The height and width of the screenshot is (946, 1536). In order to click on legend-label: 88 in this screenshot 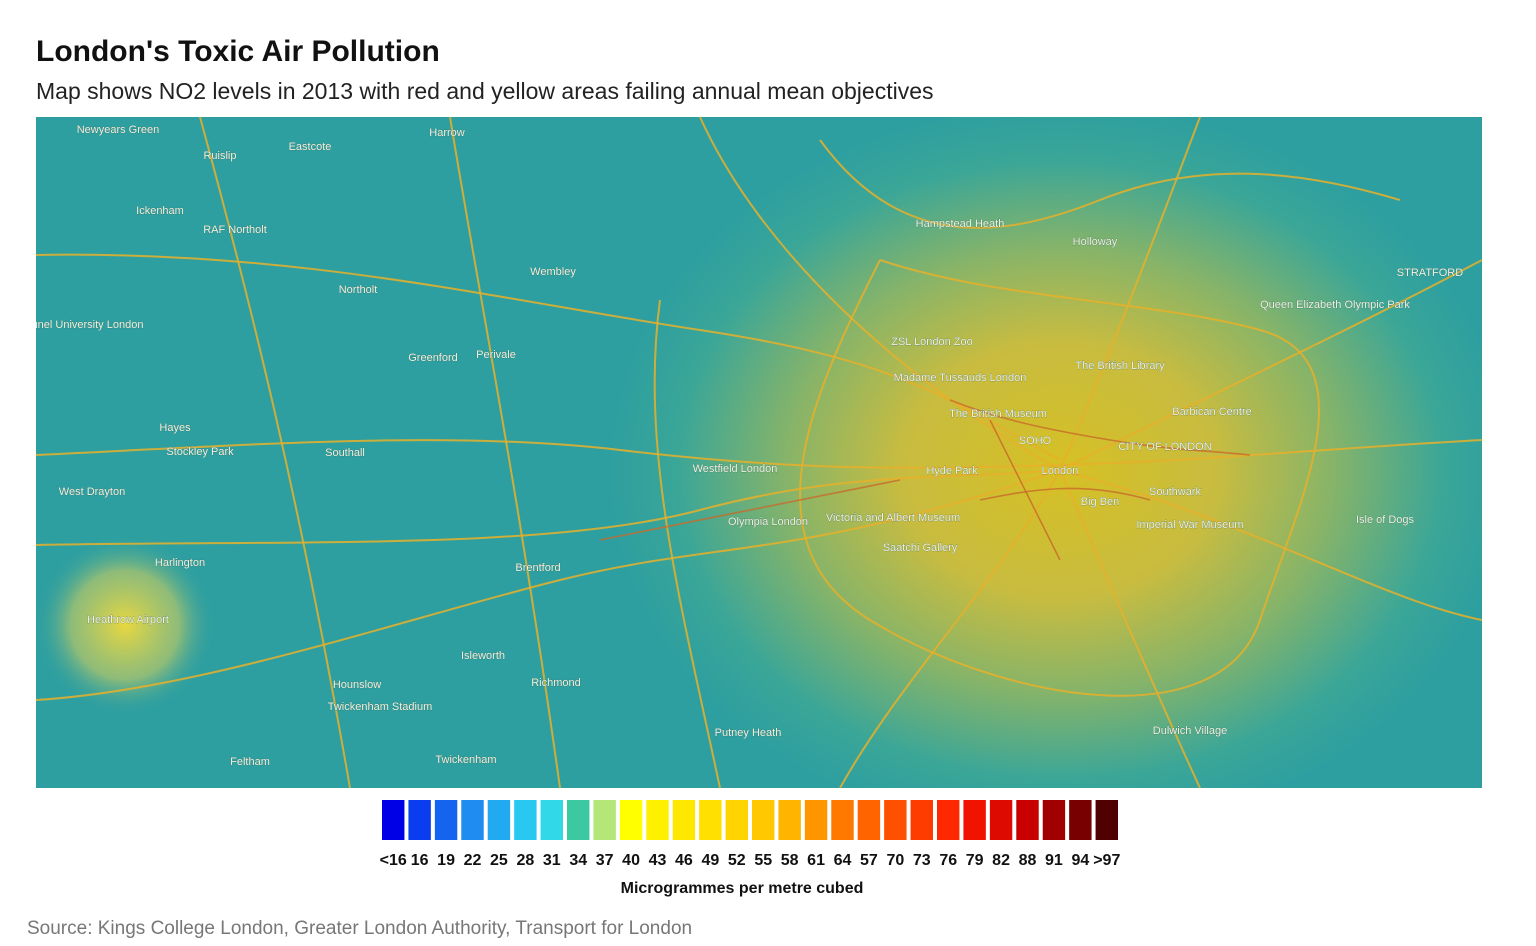, I will do `click(1028, 860)`.